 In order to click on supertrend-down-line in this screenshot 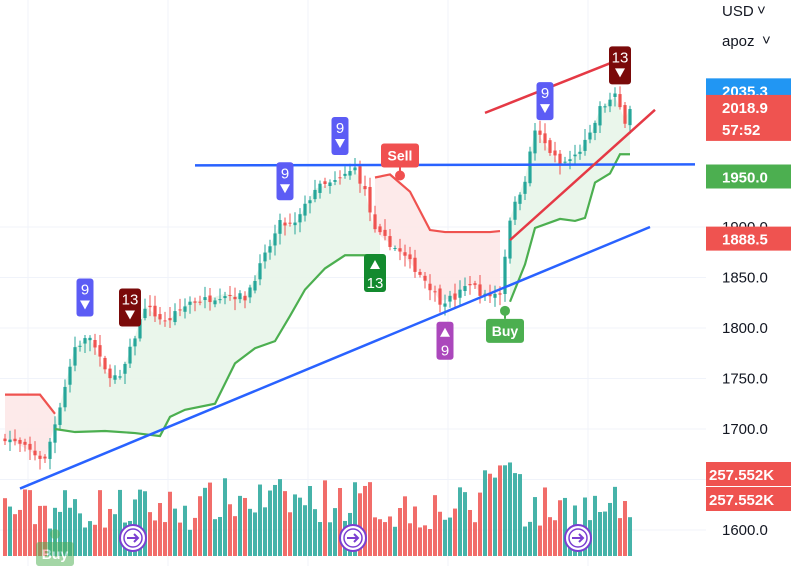, I will do `click(30, 404)`.